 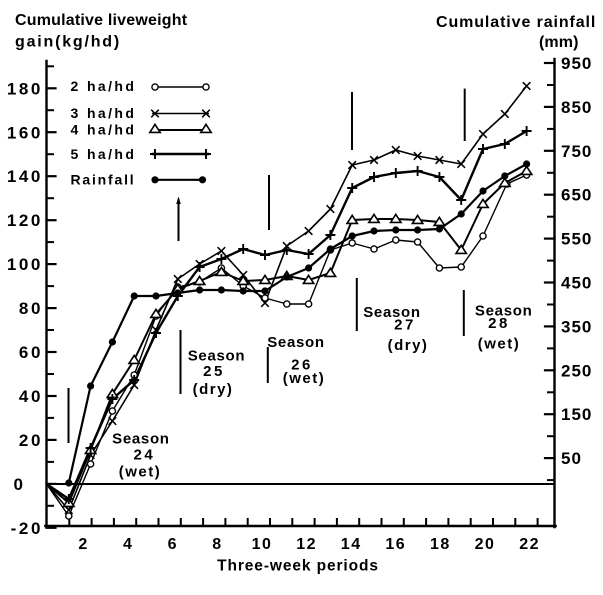 I want to click on svg-text: (mm), so click(x=559, y=42).